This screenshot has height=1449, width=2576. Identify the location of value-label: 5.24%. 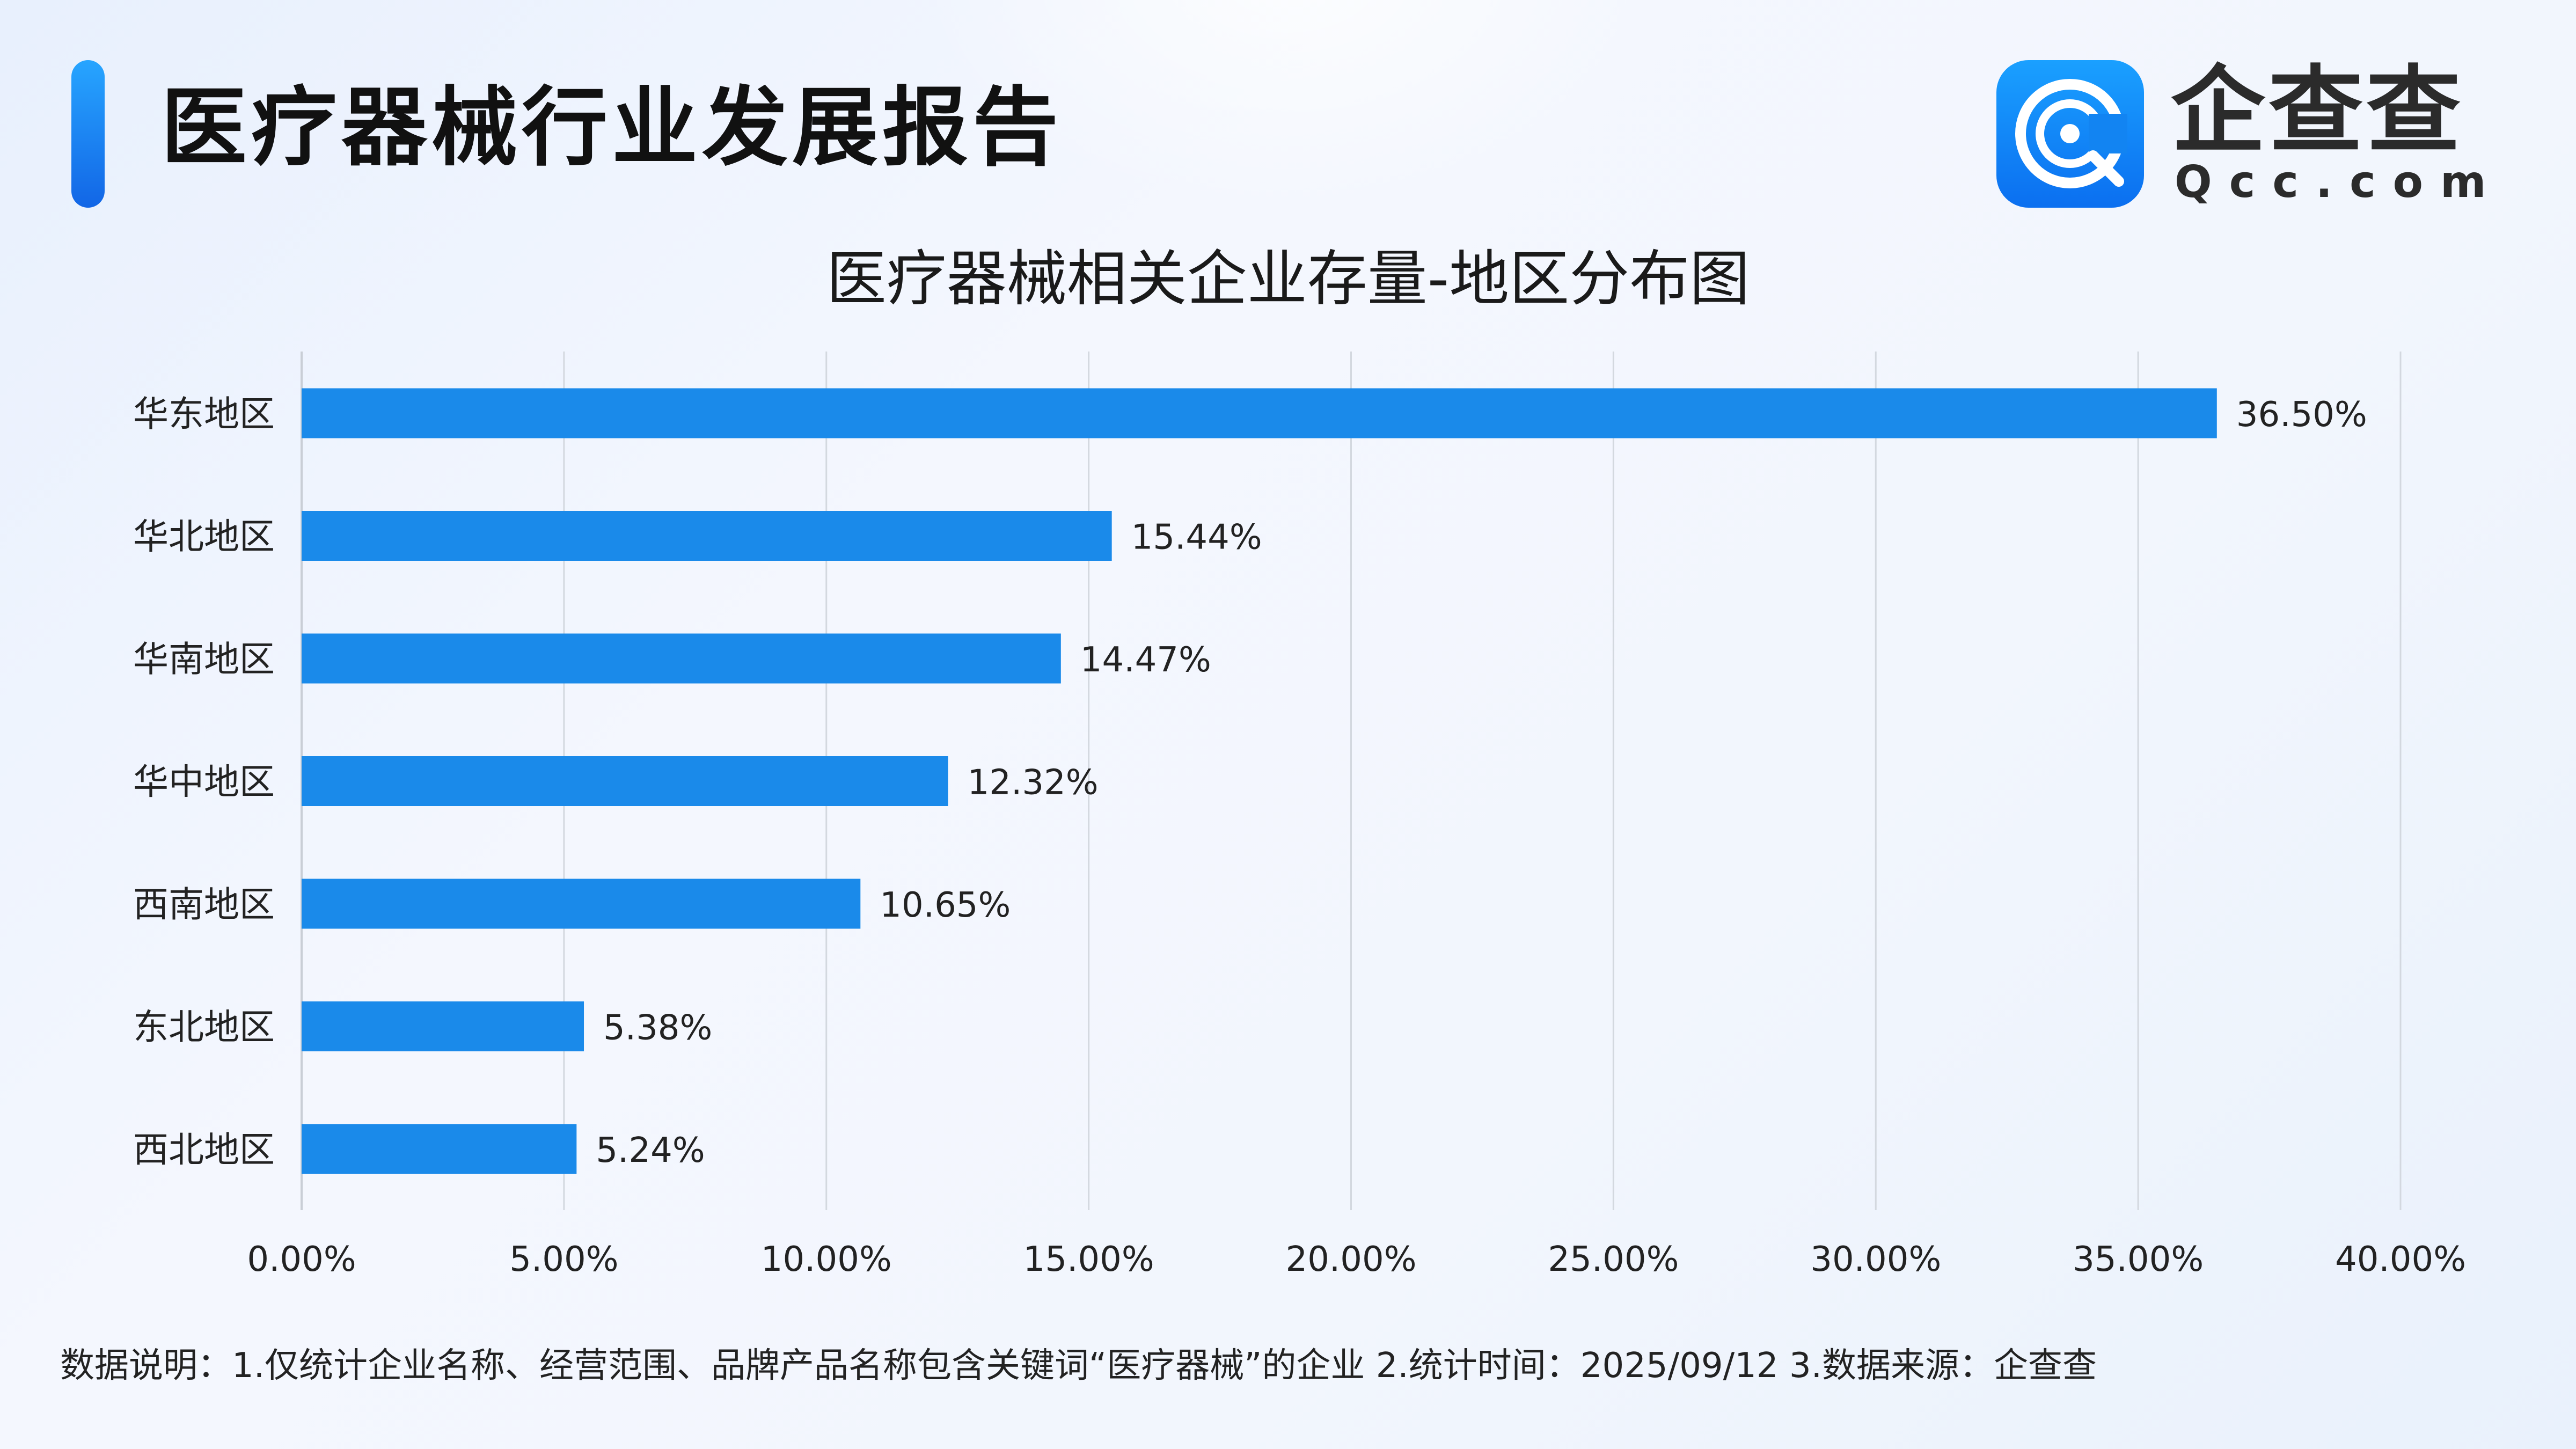
(650, 1150).